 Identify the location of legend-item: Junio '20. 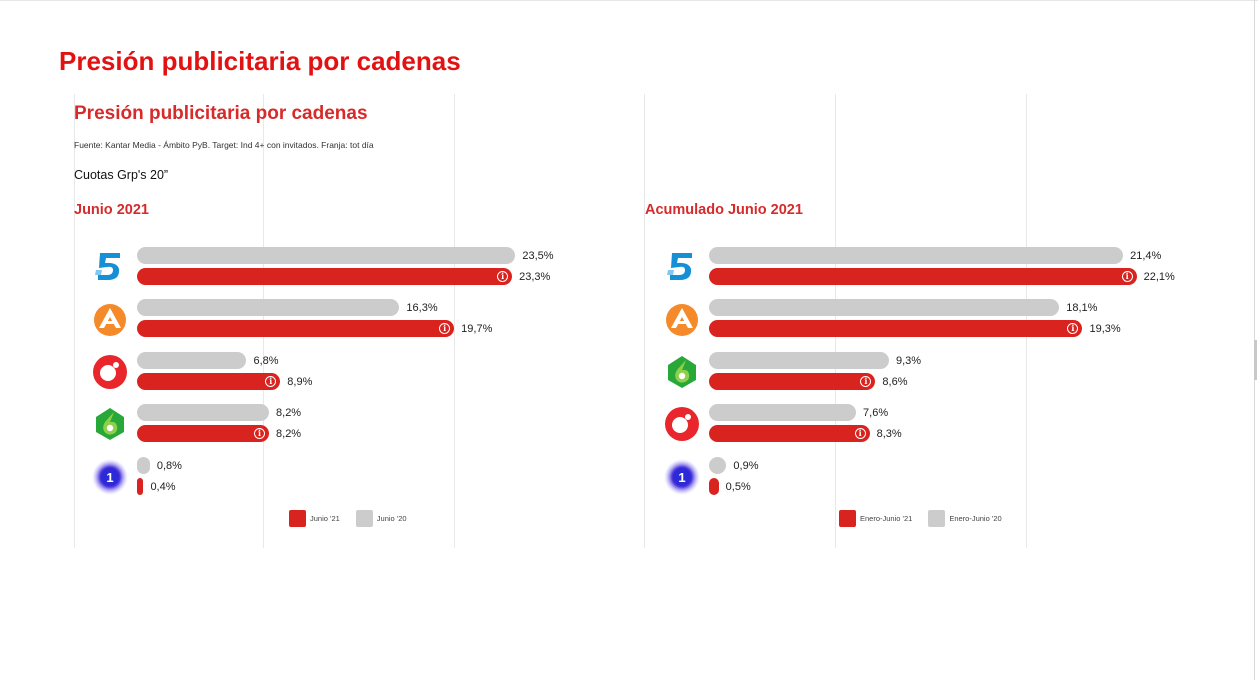
(381, 518).